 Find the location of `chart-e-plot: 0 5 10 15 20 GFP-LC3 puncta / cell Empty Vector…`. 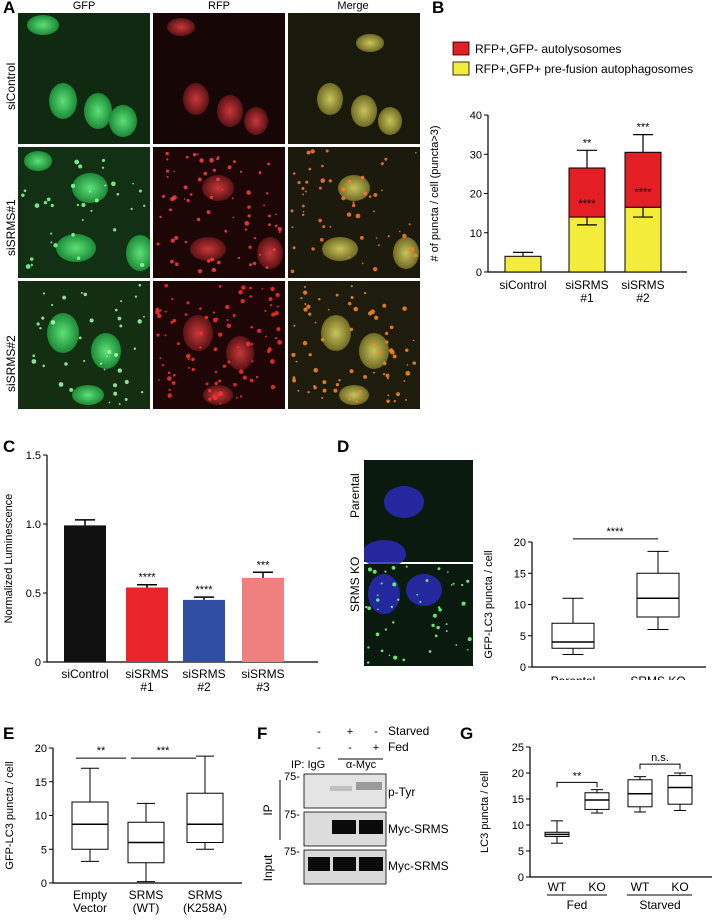

chart-e-plot: 0 5 10 15 20 GFP-LC3 puncta / cell Empty Vector… is located at coordinates (123, 829).